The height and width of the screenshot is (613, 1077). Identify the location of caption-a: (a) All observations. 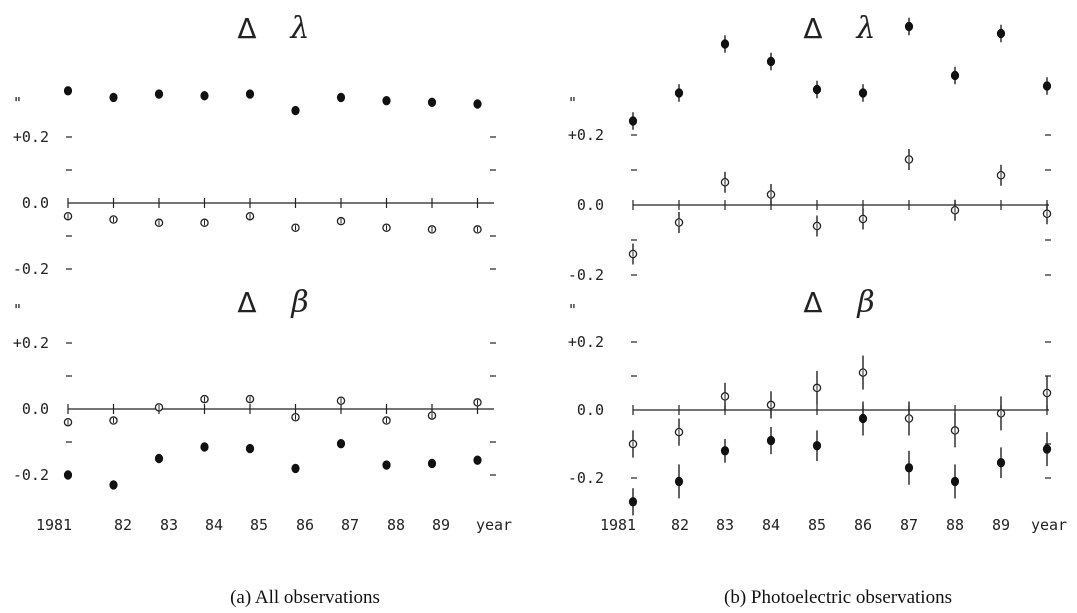
(305, 597).